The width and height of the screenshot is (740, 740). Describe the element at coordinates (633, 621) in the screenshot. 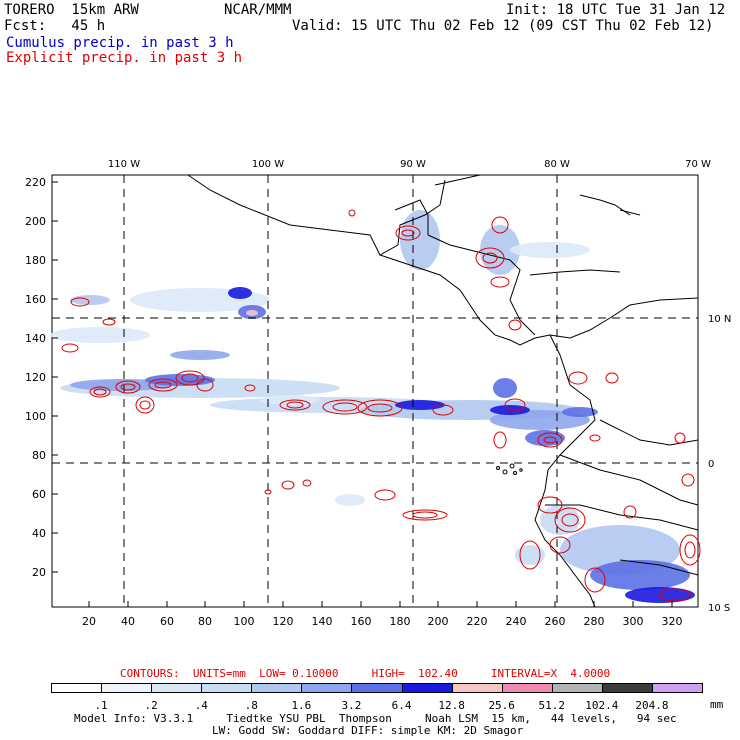

I see `x-tick-label: 300` at that location.